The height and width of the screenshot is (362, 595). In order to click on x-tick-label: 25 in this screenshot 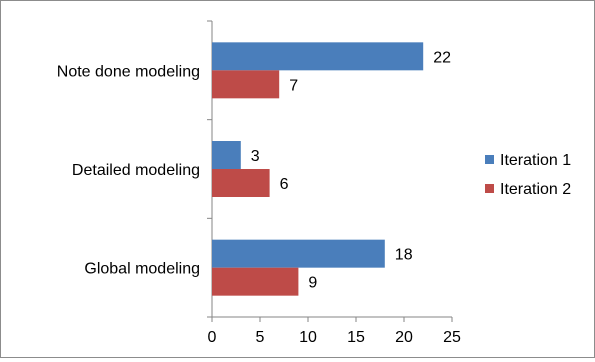, I will do `click(452, 337)`.